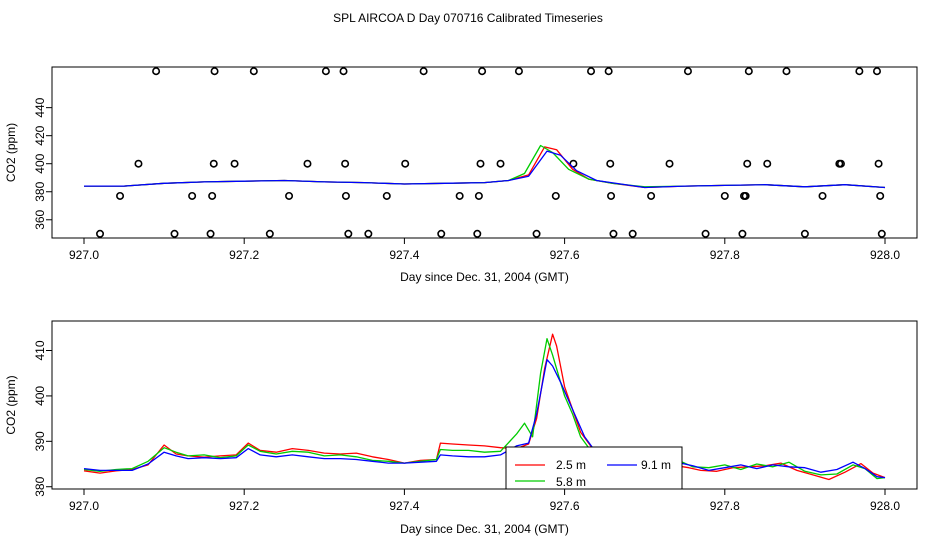 This screenshot has height=540, width=936. Describe the element at coordinates (42, 418) in the screenshot. I see `bottom-y-axis: 380 390 400 410` at that location.